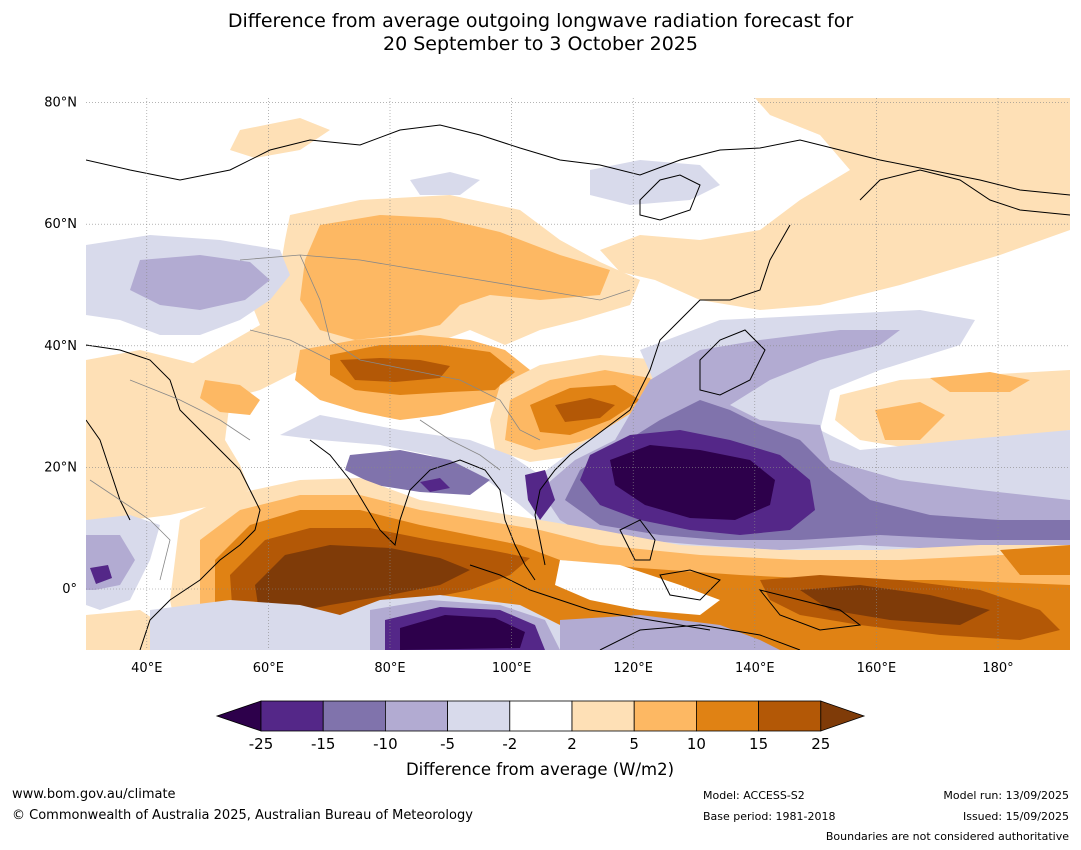  Describe the element at coordinates (69, 589) in the screenshot. I see `lat-label: 0°` at that location.